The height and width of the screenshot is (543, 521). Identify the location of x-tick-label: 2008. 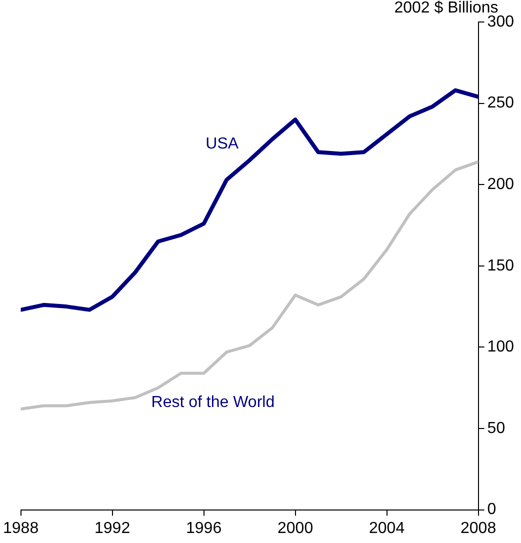
(478, 528).